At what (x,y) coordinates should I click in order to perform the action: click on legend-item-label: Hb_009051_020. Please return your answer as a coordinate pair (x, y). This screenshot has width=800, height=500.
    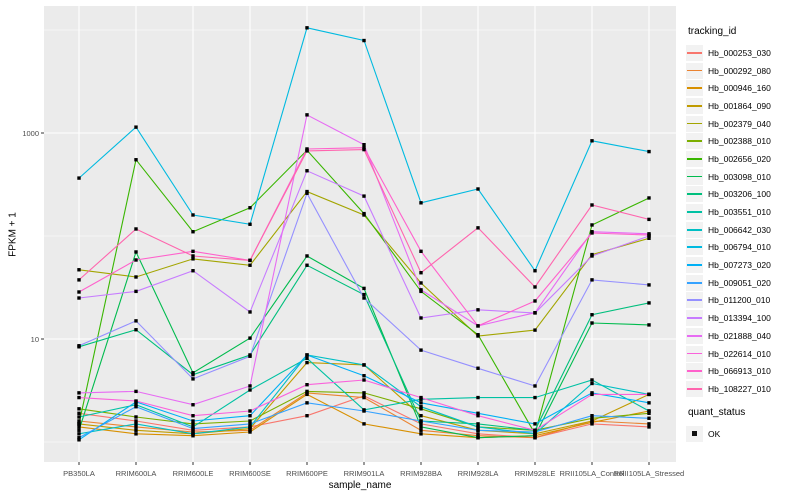
    Looking at the image, I should click on (739, 282).